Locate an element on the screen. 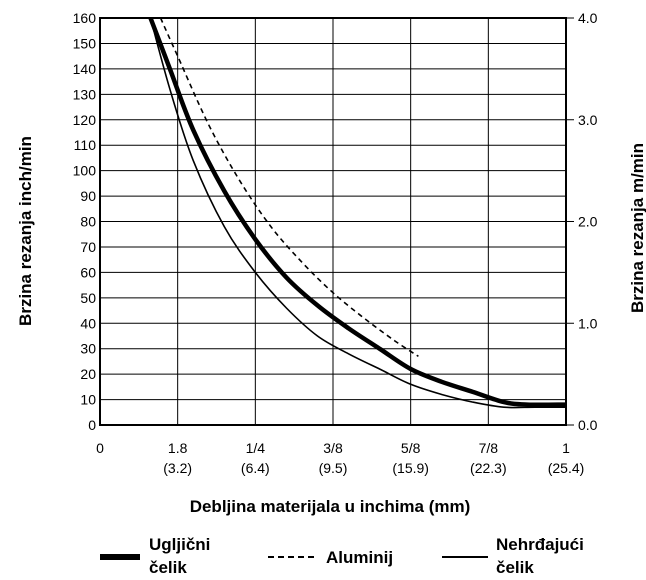 The height and width of the screenshot is (580, 646). x-tick-sublabel: (25.4) is located at coordinates (566, 468).